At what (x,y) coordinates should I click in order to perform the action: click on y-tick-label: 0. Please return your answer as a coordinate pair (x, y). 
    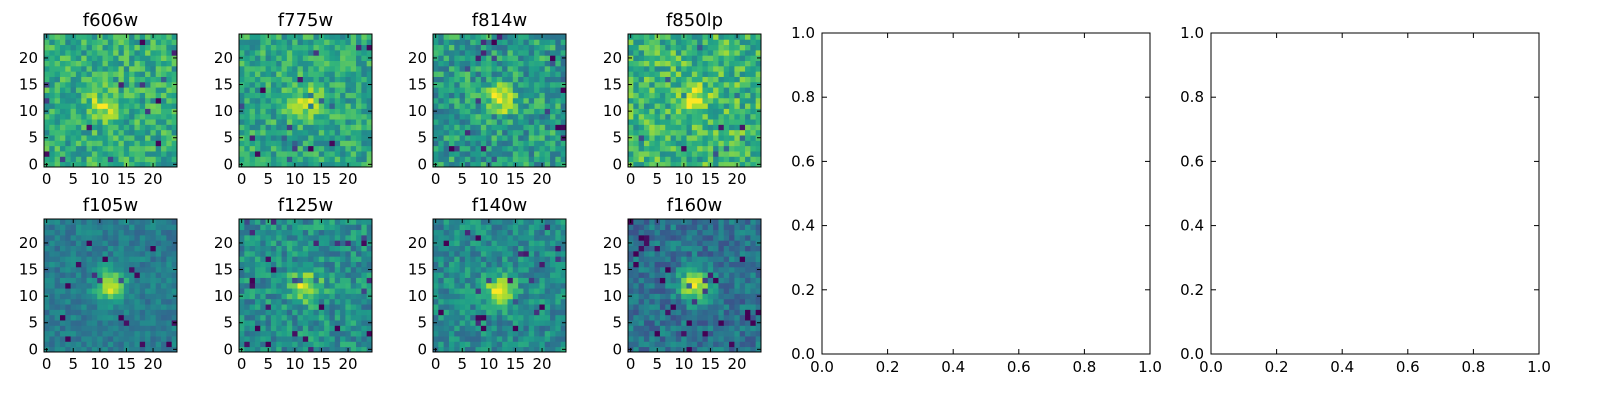
    Looking at the image, I should click on (617, 164).